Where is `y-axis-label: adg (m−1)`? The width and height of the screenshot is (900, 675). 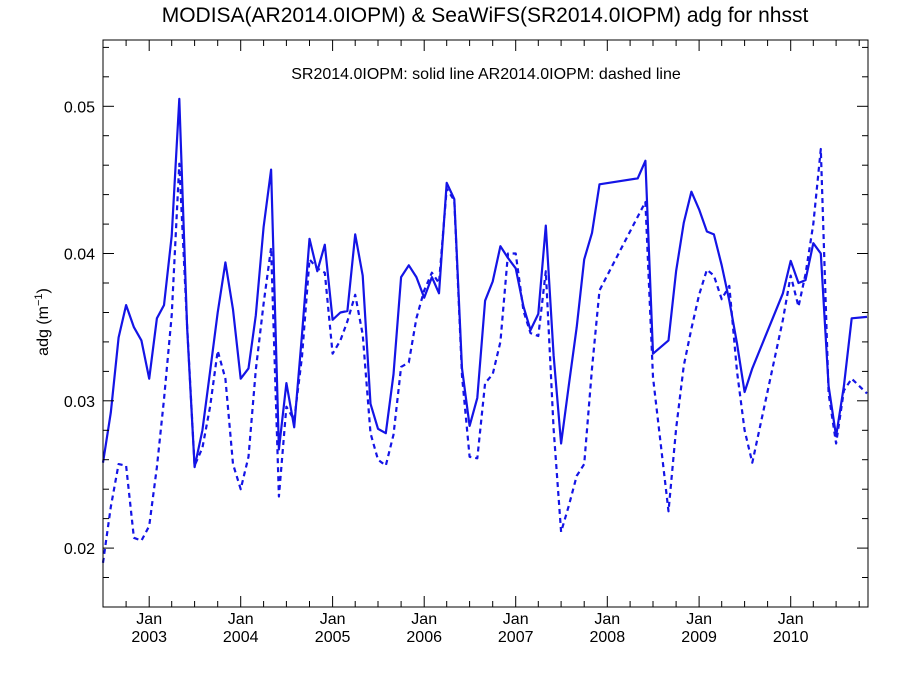 y-axis-label: adg (m−1) is located at coordinates (42, 322).